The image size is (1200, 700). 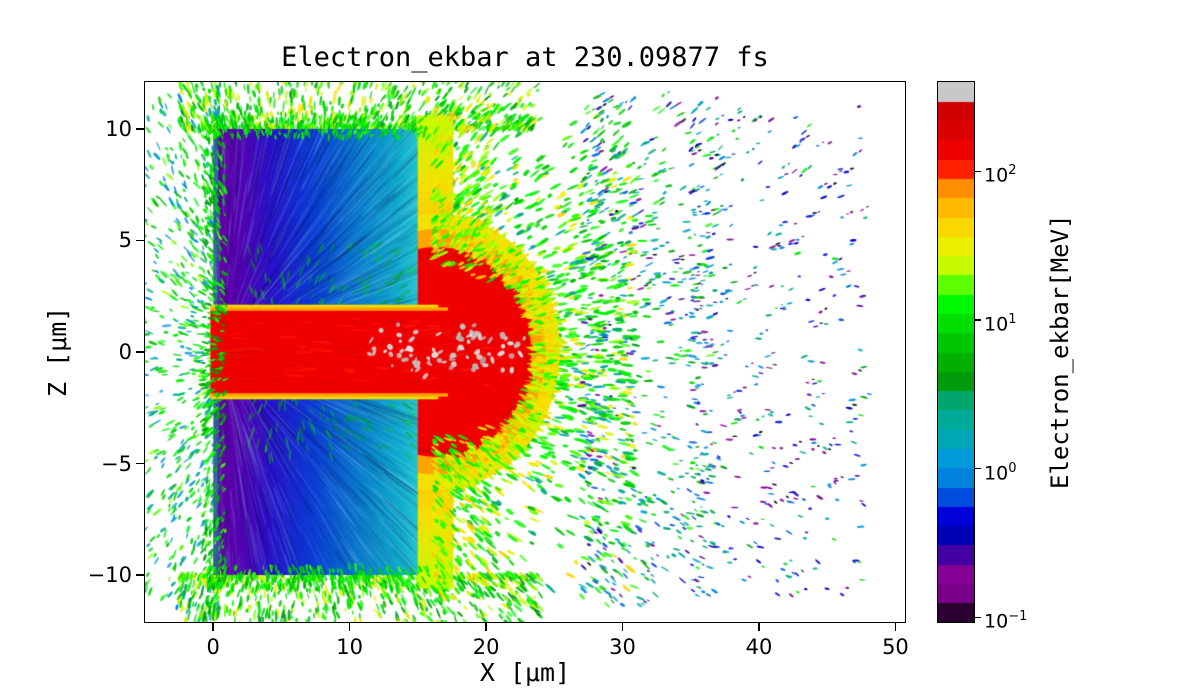 I want to click on x-axis-label: X [μm], so click(x=525, y=672).